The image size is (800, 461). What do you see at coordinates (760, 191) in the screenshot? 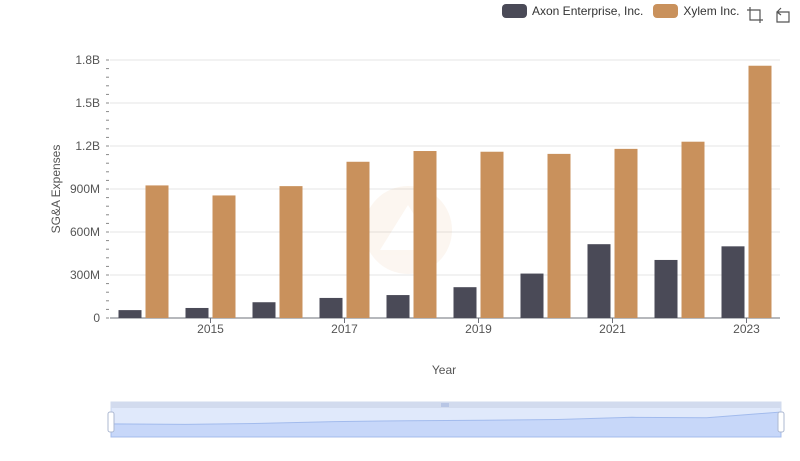
I see `bar-xylem-2023` at bounding box center [760, 191].